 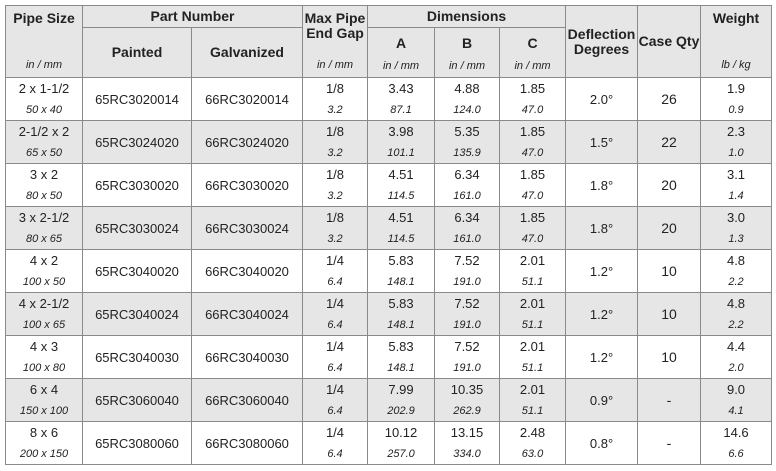 I want to click on cell-value: 10, so click(x=669, y=357).